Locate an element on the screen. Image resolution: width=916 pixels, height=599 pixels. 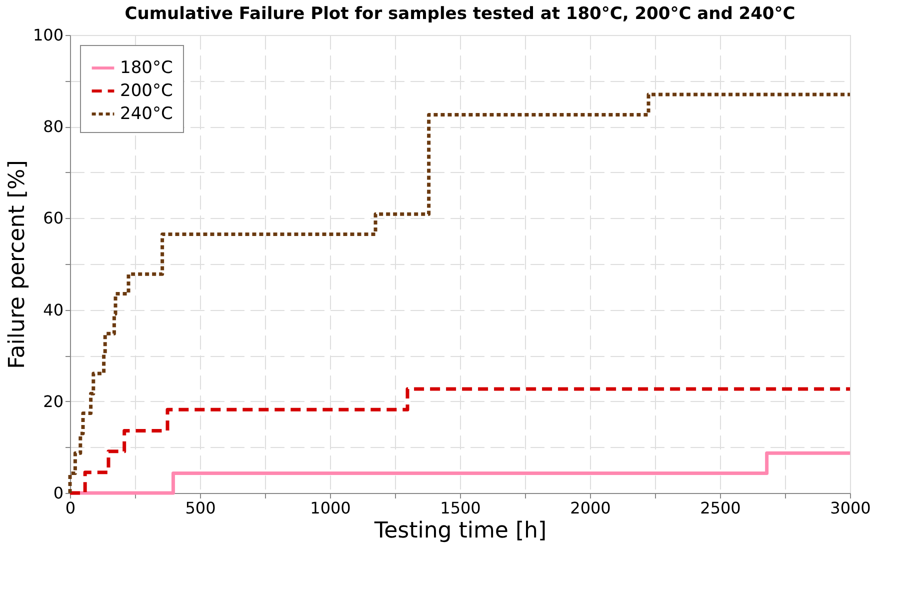
legend-label: 180°C is located at coordinates (146, 68).